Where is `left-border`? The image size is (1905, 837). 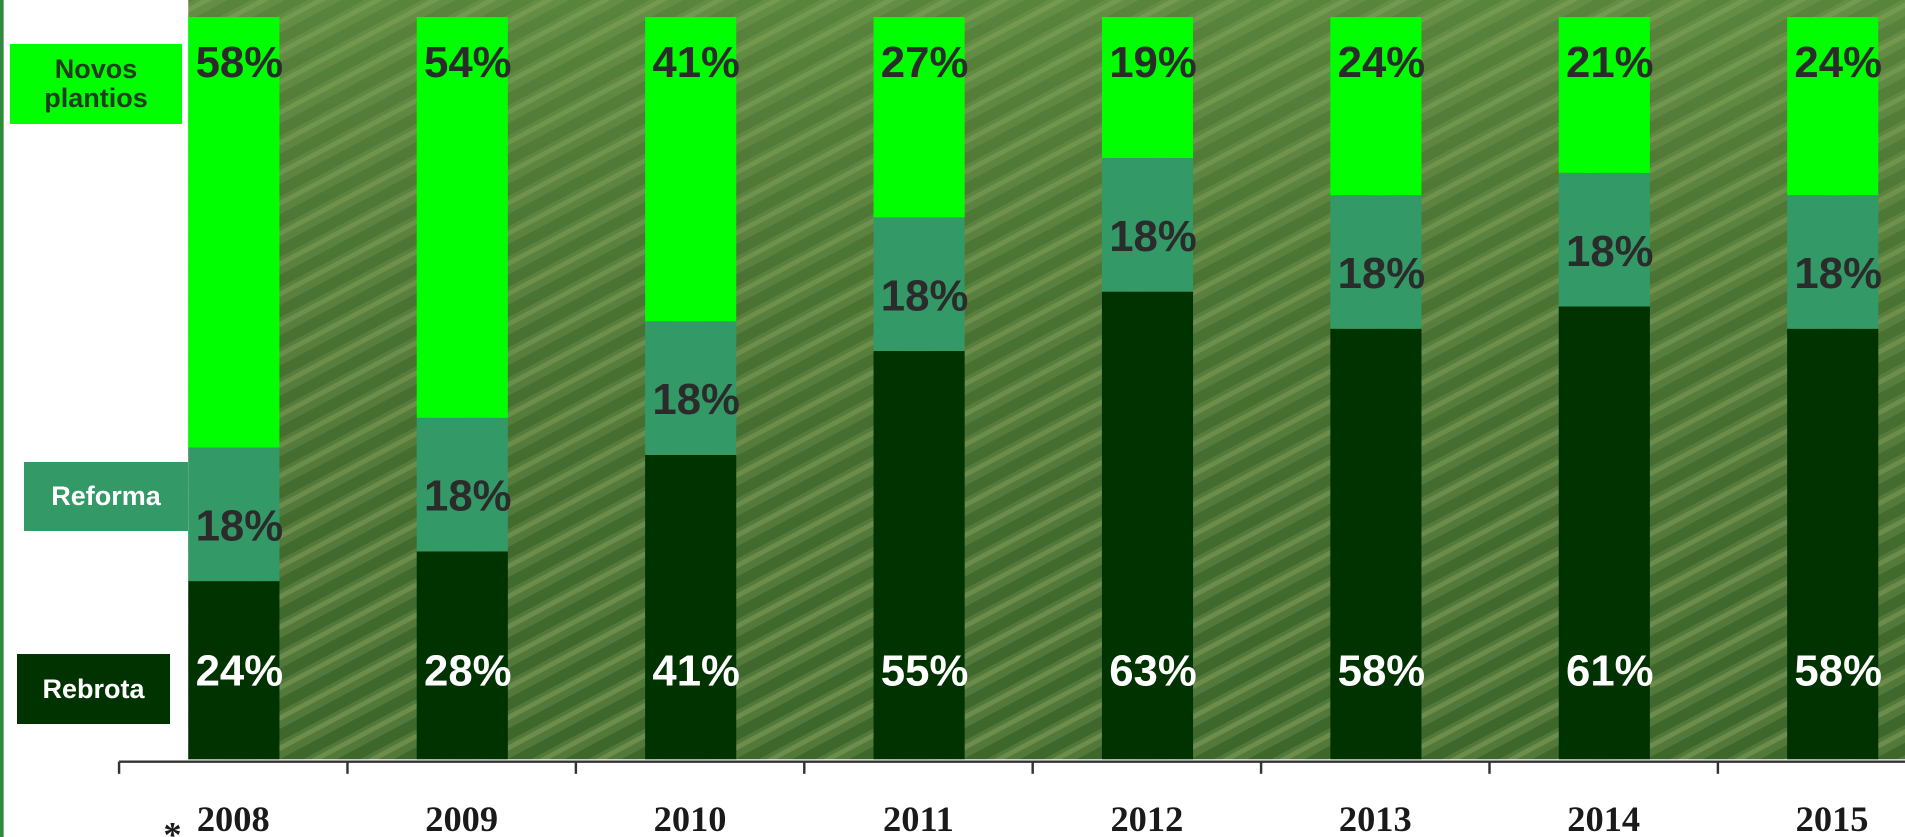 left-border is located at coordinates (2, 418).